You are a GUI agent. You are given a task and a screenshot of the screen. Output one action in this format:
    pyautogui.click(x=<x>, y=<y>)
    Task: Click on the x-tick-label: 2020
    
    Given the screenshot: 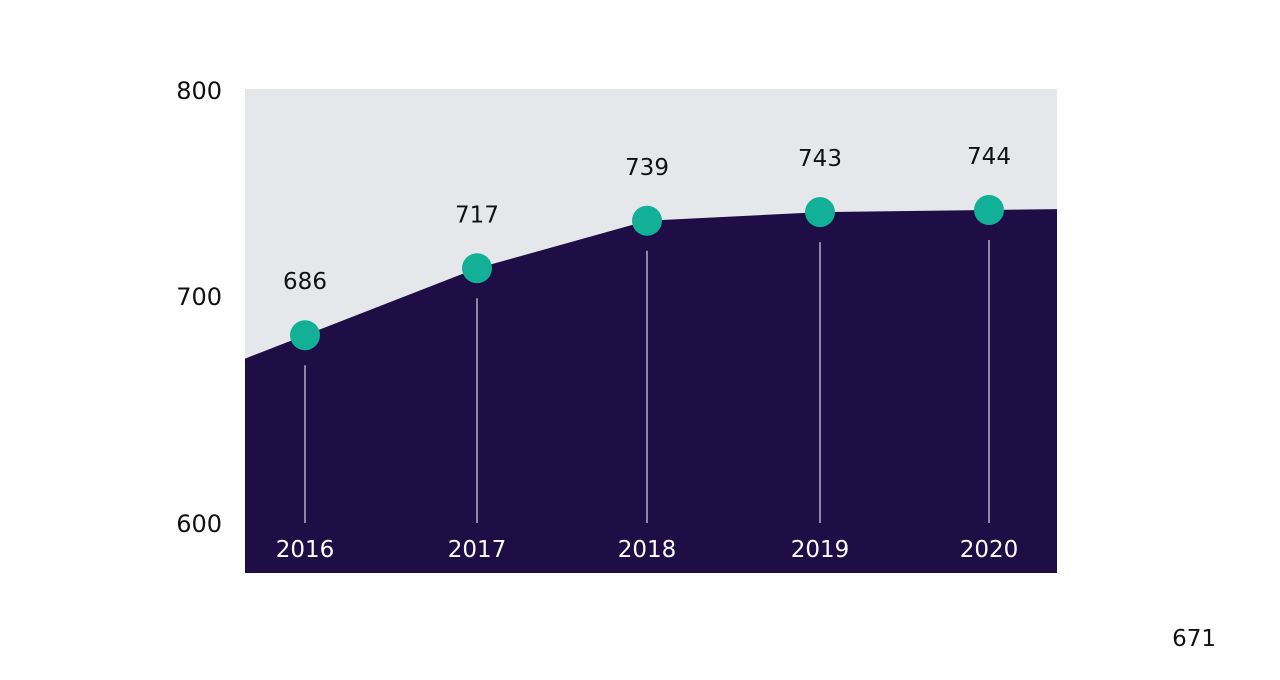 What is the action you would take?
    pyautogui.click(x=989, y=550)
    